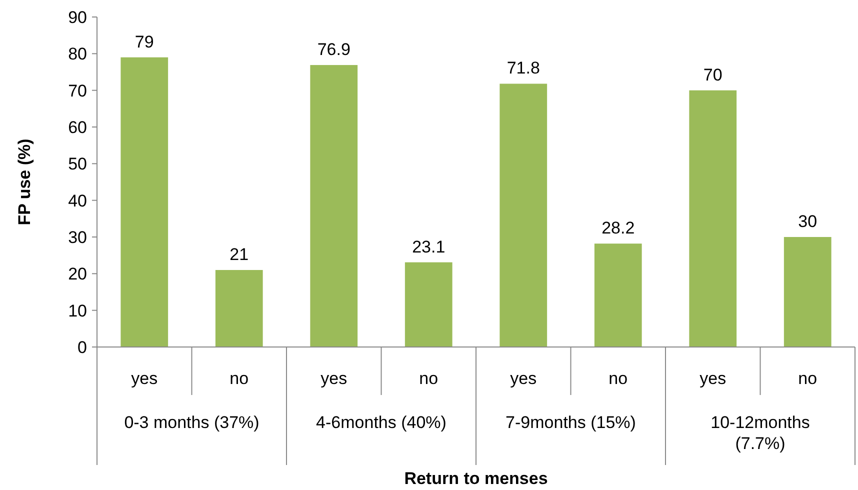 The height and width of the screenshot is (490, 858). What do you see at coordinates (82, 347) in the screenshot?
I see `y-tick-label: 0` at bounding box center [82, 347].